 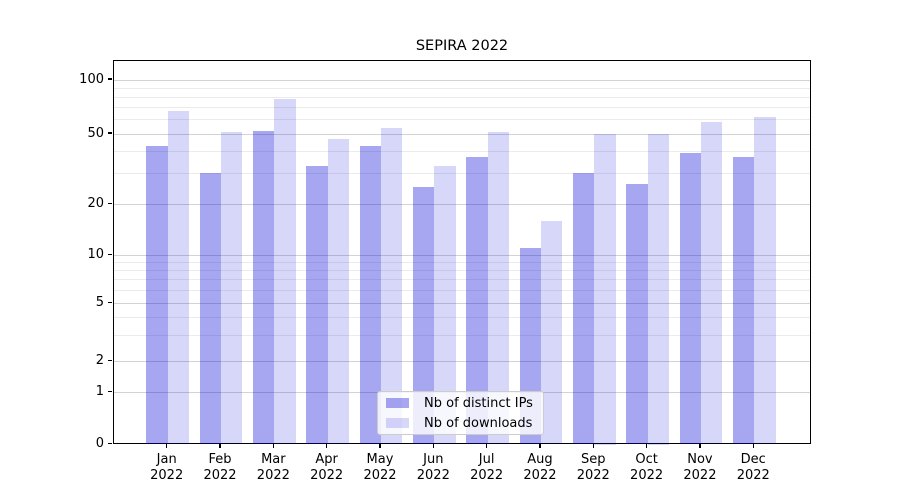 What do you see at coordinates (220, 467) in the screenshot?
I see `x-tick-label: Feb 2022` at bounding box center [220, 467].